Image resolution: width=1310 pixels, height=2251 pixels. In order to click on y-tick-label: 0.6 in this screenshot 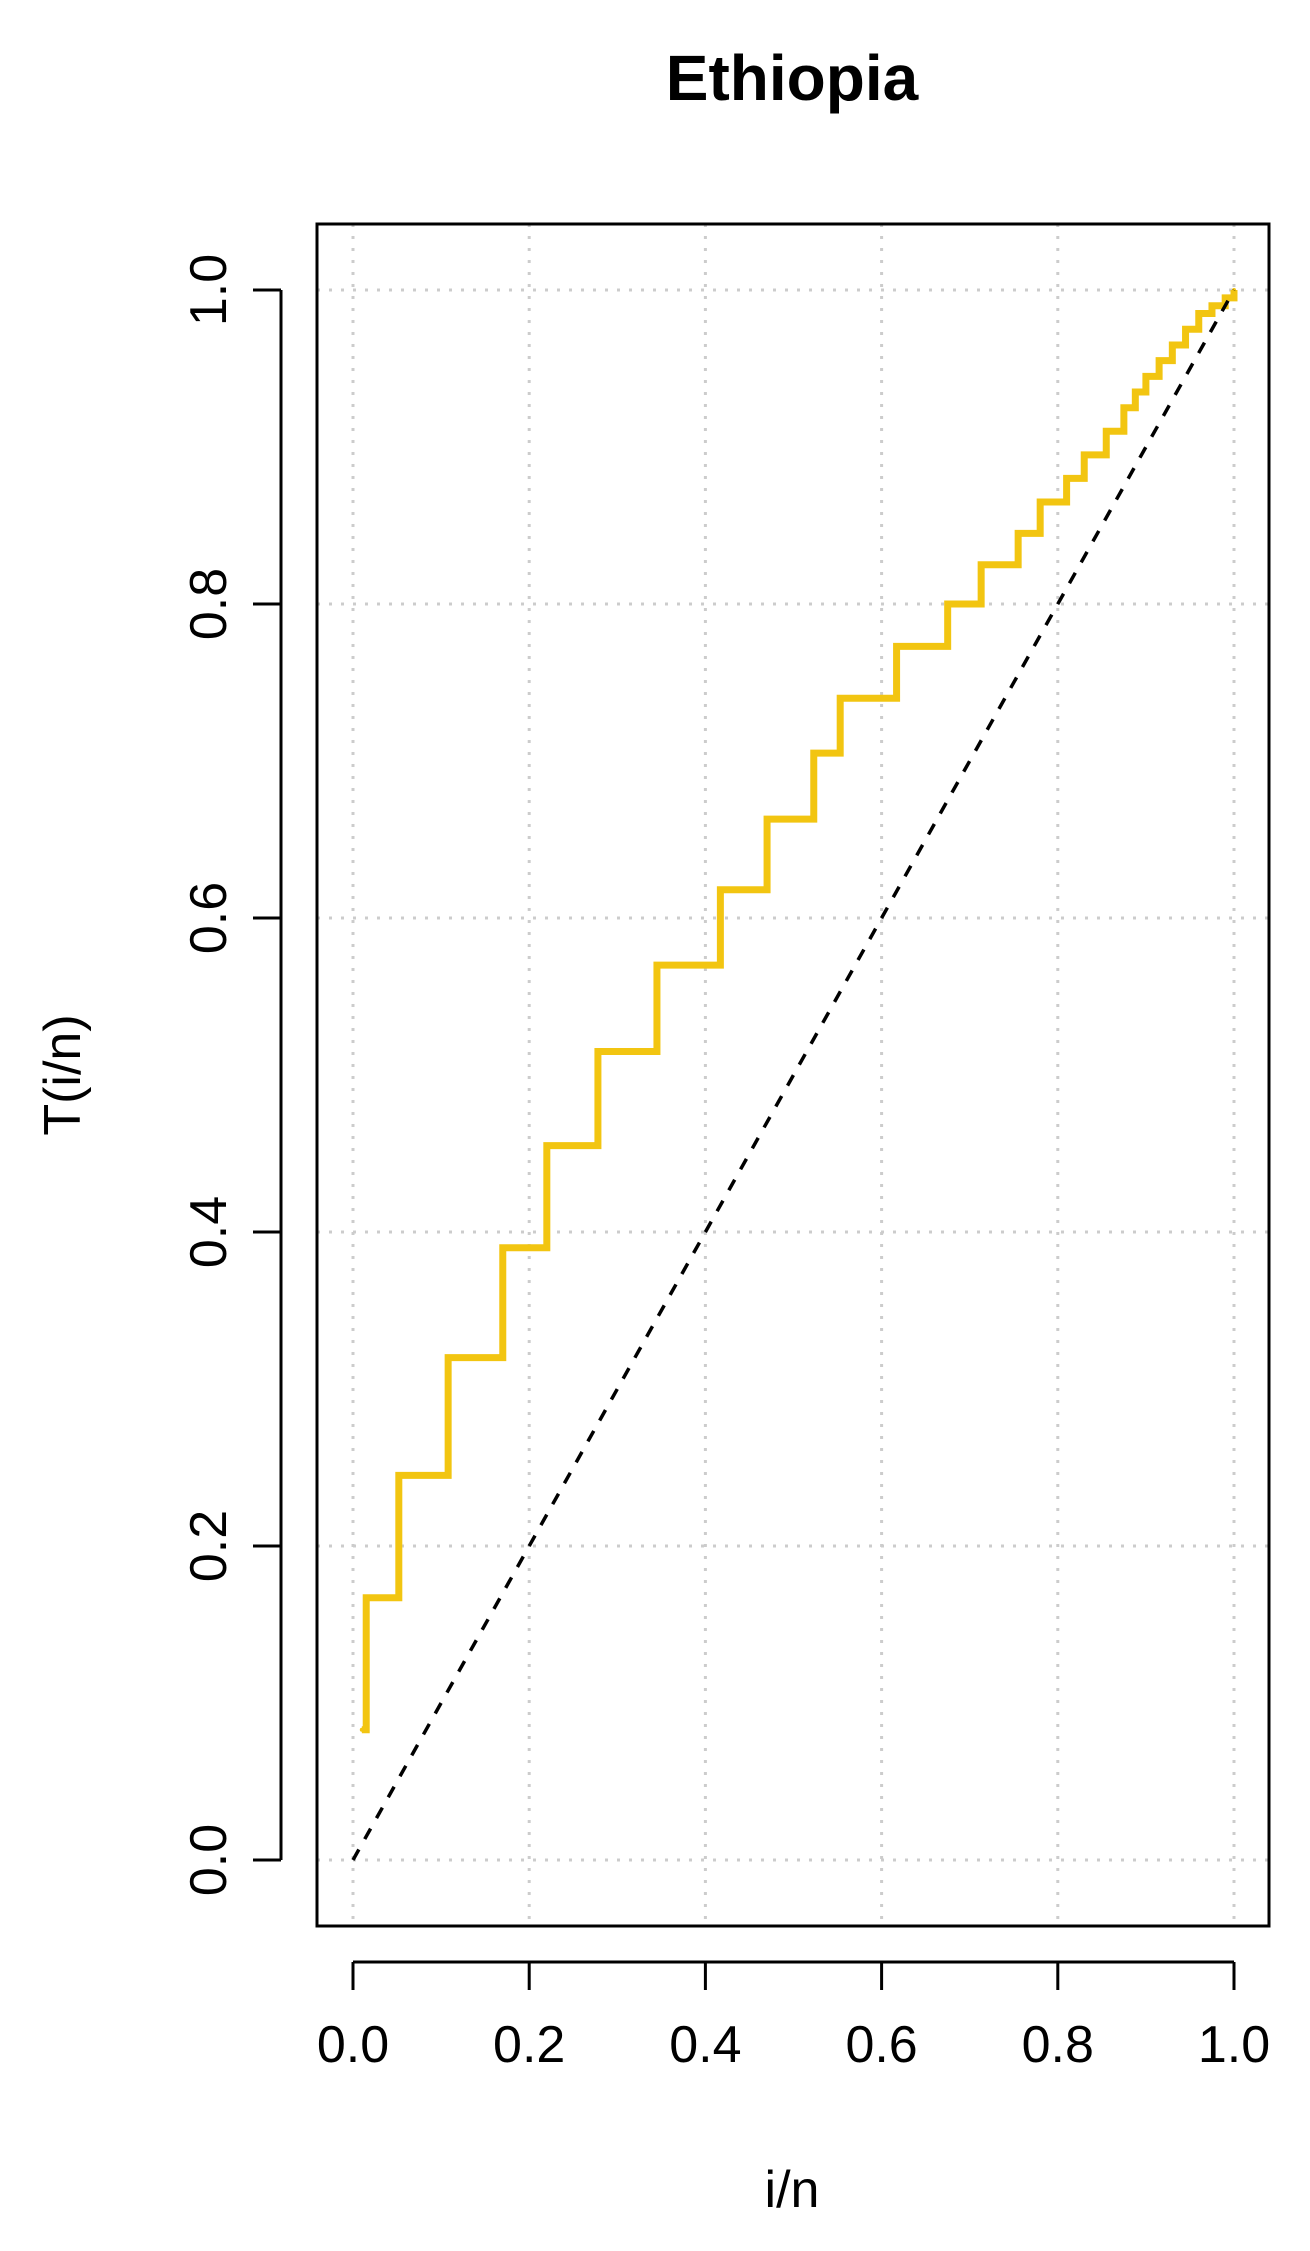, I will do `click(209, 918)`.